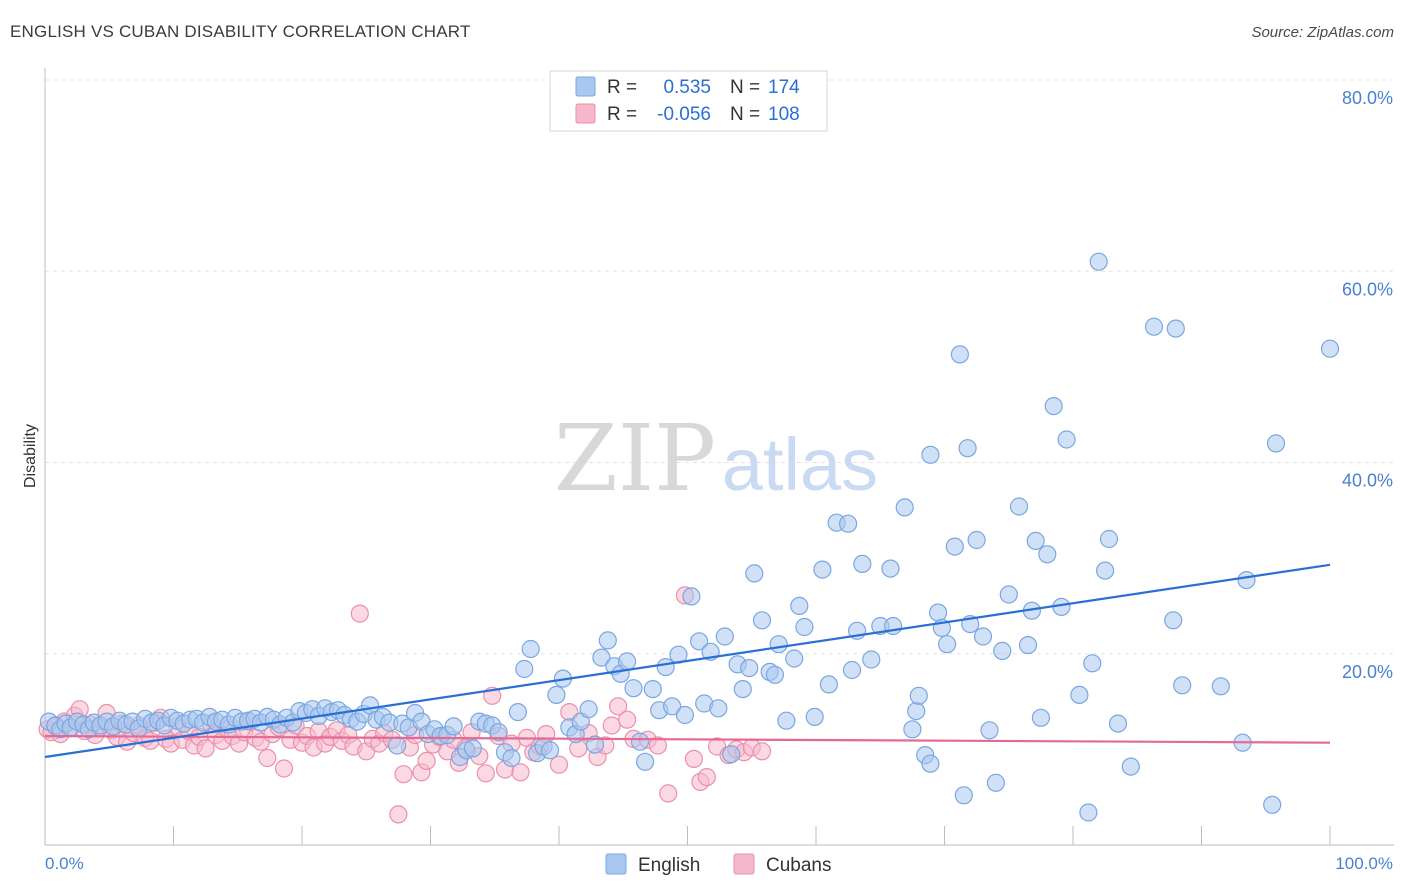 The width and height of the screenshot is (1406, 892). What do you see at coordinates (752, 835) in the screenshot?
I see `x-axis-ticks` at bounding box center [752, 835].